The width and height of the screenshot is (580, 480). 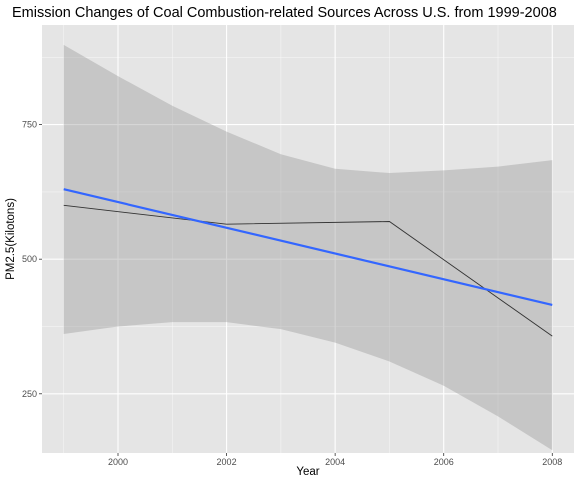 I want to click on x-tick-label: 2004, so click(x=335, y=462).